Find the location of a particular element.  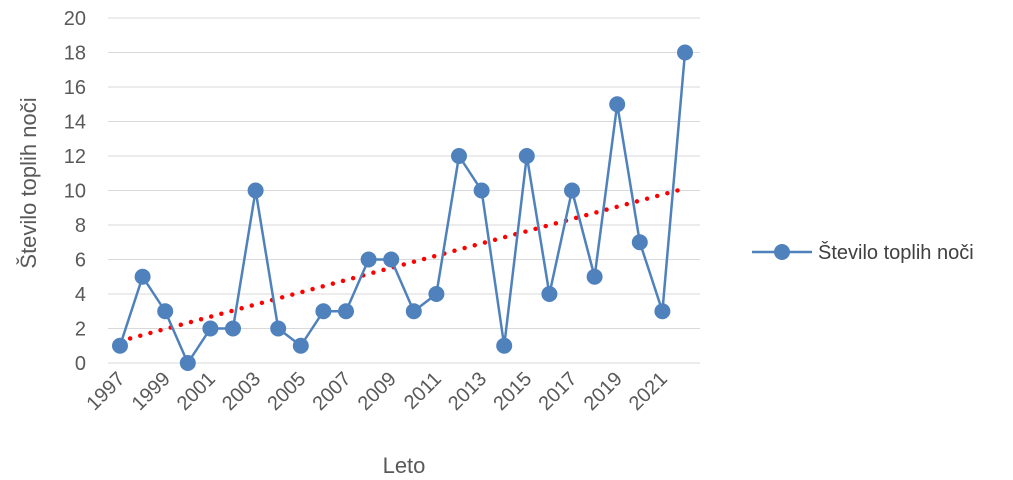

legend: Število toplih noči is located at coordinates (863, 252).